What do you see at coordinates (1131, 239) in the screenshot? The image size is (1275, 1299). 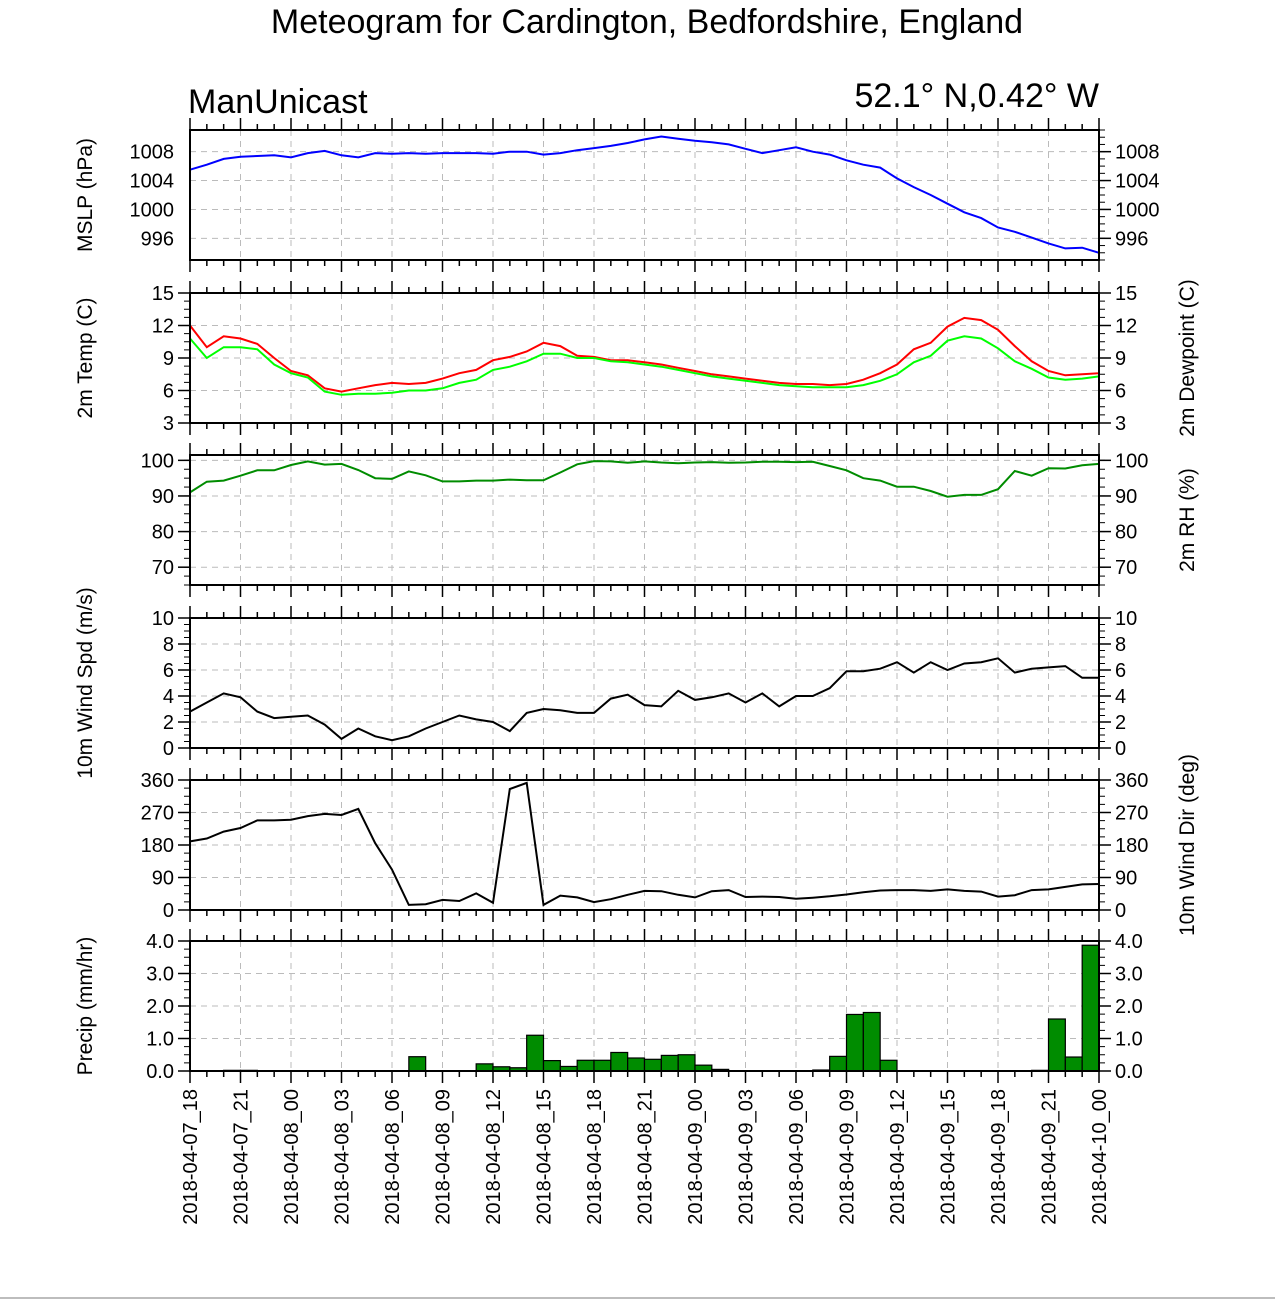 I see `y-tick-label-right: 996` at bounding box center [1131, 239].